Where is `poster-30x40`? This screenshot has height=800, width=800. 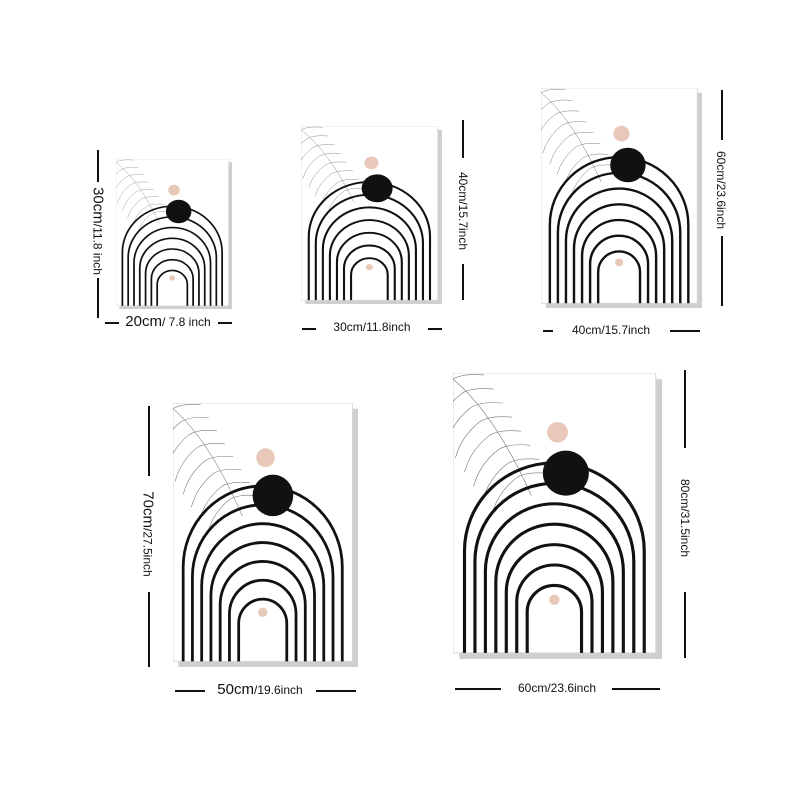 poster-30x40 is located at coordinates (371, 215).